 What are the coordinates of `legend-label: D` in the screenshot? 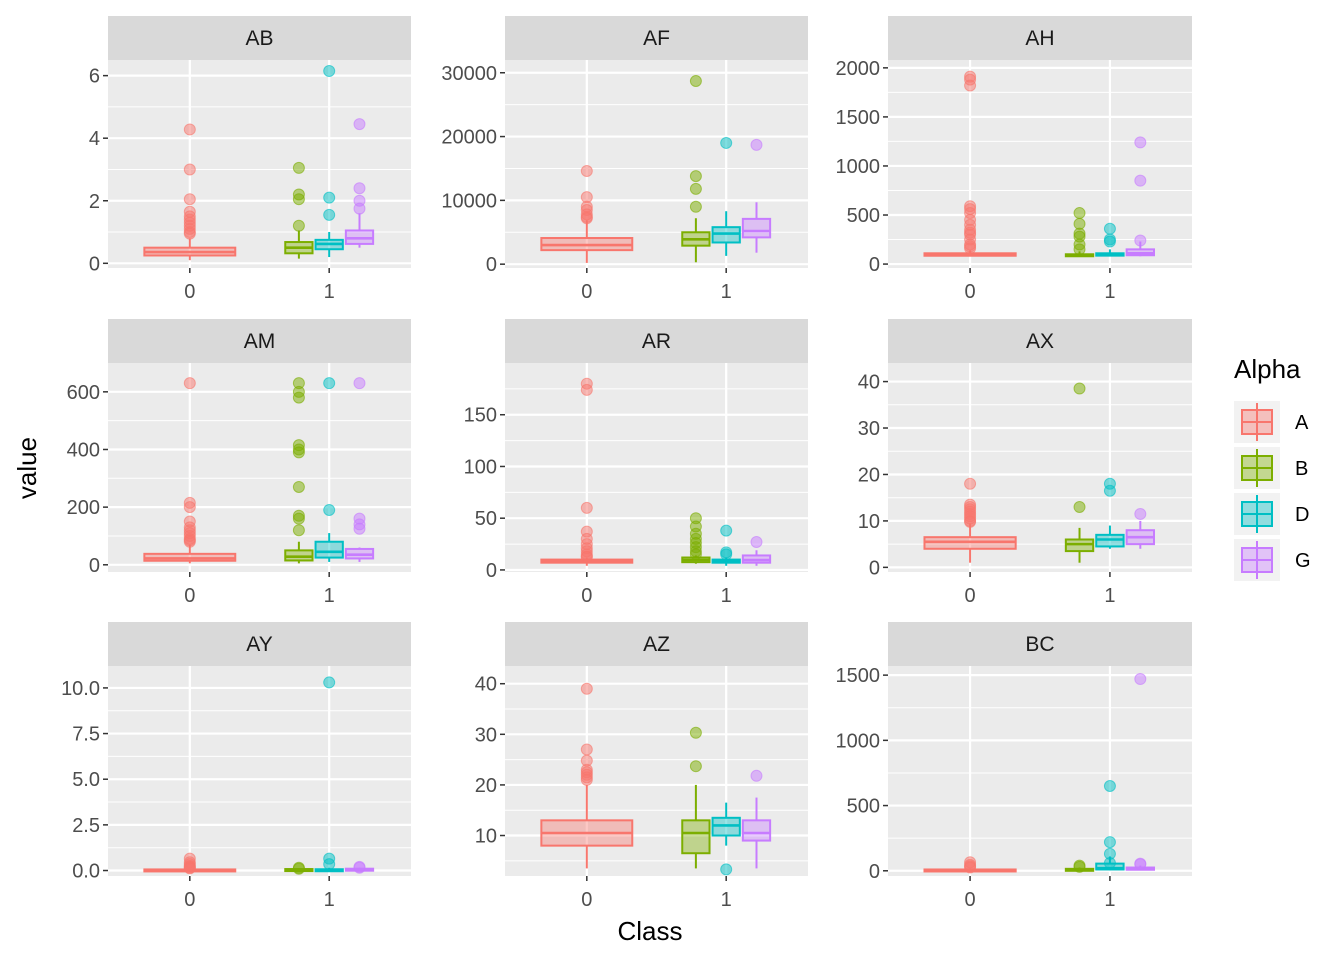 It's located at (1302, 515).